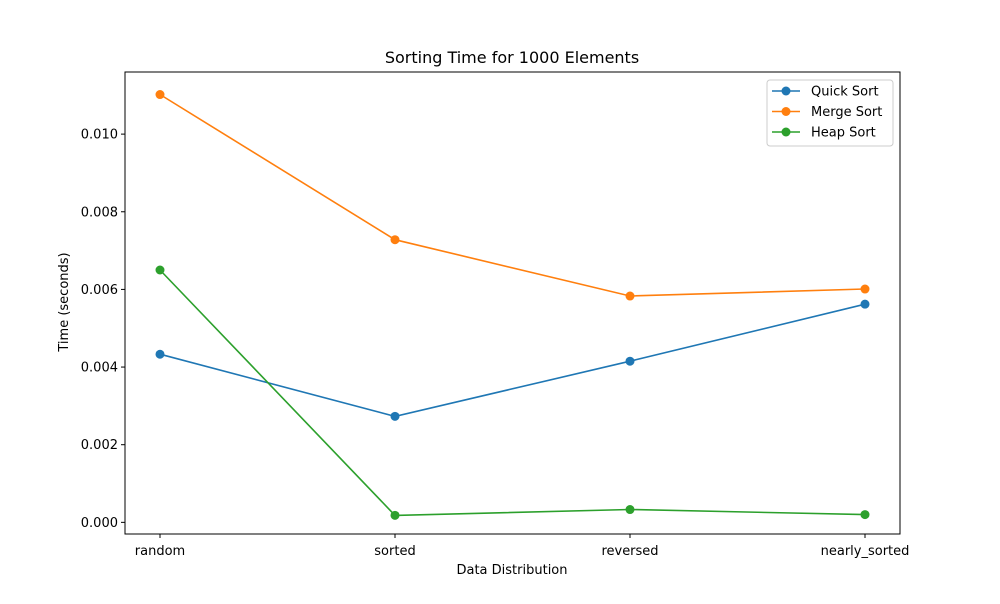 This screenshot has width=1000, height=604. I want to click on legend: Quick Sort Merge Sort Heap Sort, so click(830, 113).